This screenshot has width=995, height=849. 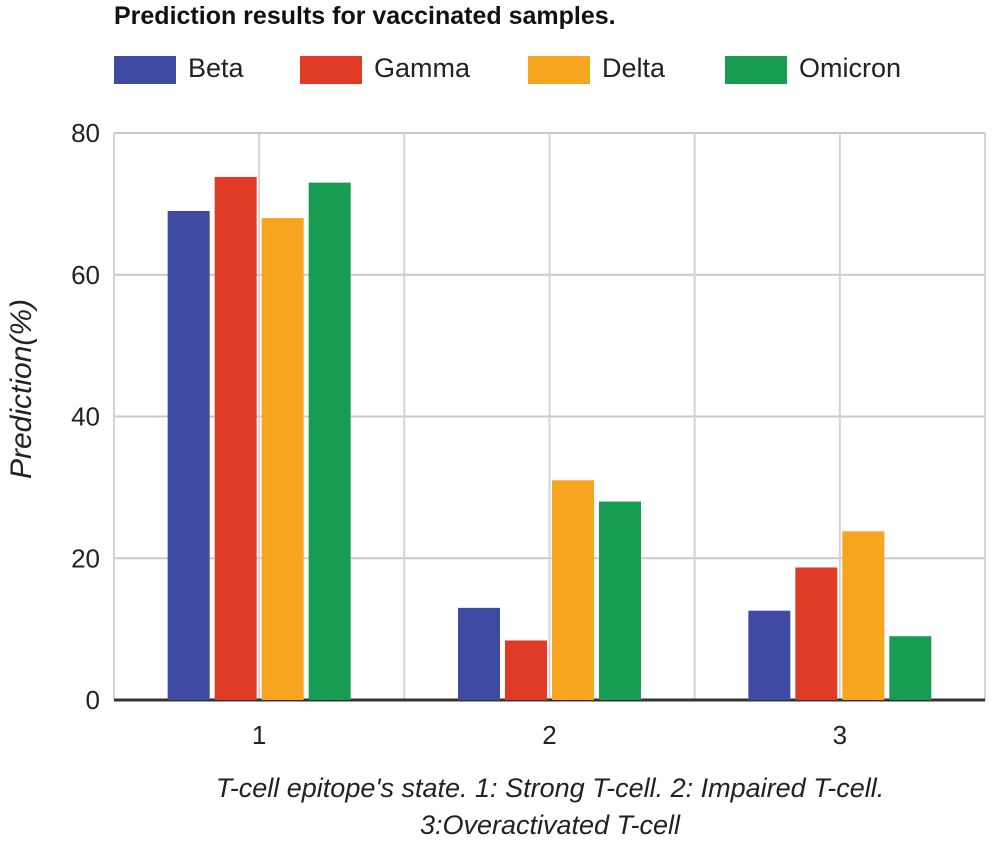 I want to click on x-axis-label-line2: 3:Overactivated T-cell, so click(x=550, y=825).